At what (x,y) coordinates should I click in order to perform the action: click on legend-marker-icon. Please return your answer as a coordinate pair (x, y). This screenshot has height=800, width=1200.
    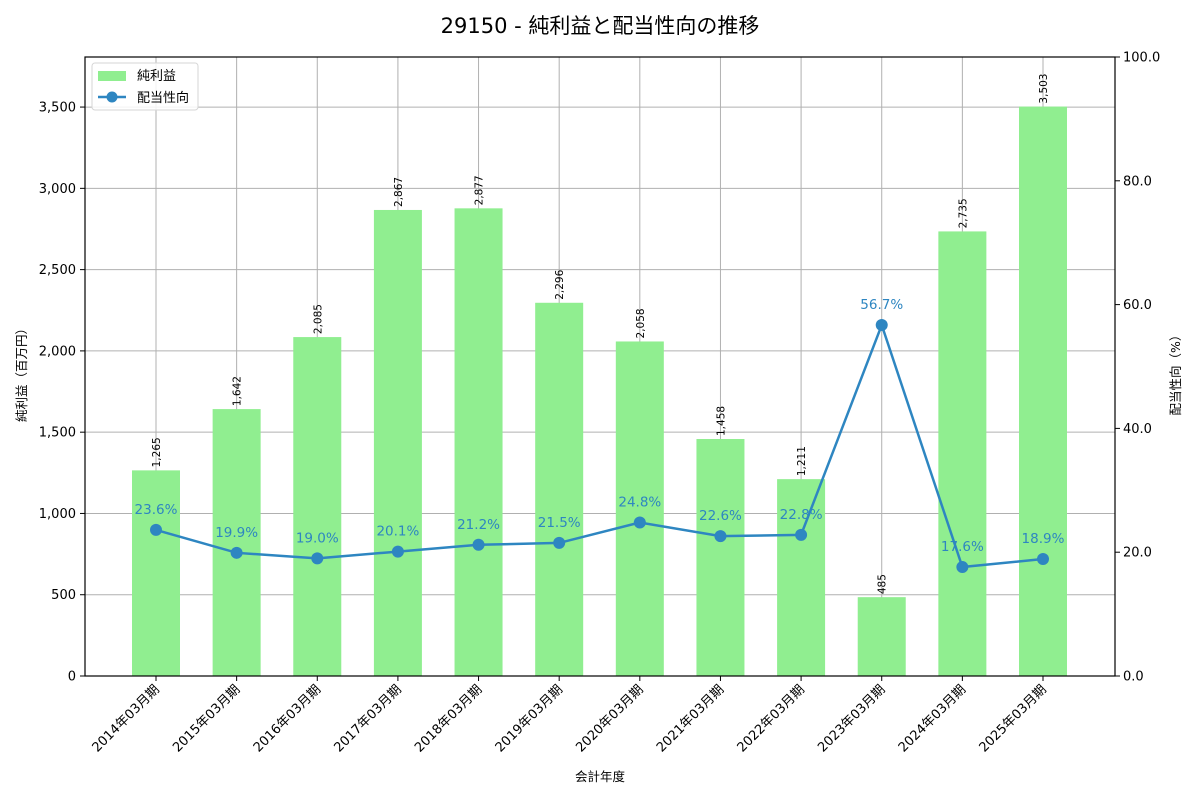
    Looking at the image, I should click on (112, 97).